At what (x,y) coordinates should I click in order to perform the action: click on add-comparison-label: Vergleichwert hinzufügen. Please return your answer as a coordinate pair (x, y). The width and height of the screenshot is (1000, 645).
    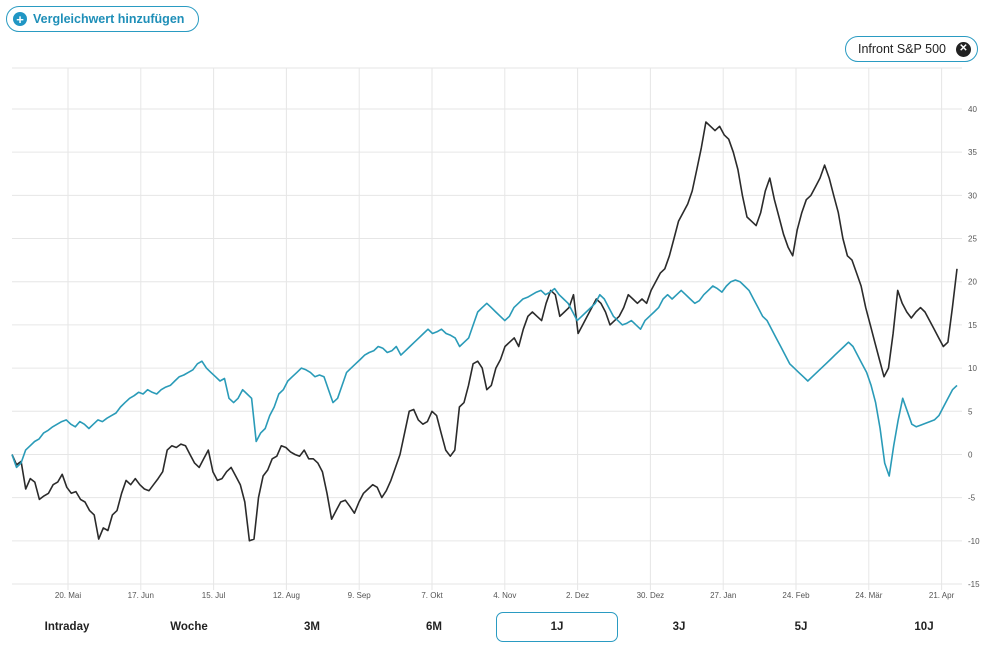
    Looking at the image, I should click on (109, 19).